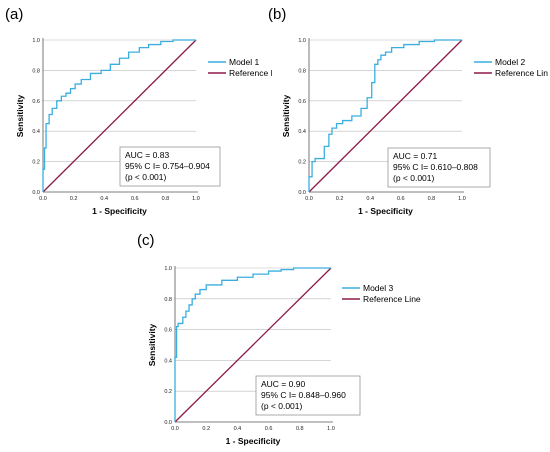 Image resolution: width=550 pixels, height=452 pixels. Describe the element at coordinates (14, 14) in the screenshot. I see `panel-label-a: (a)` at that location.